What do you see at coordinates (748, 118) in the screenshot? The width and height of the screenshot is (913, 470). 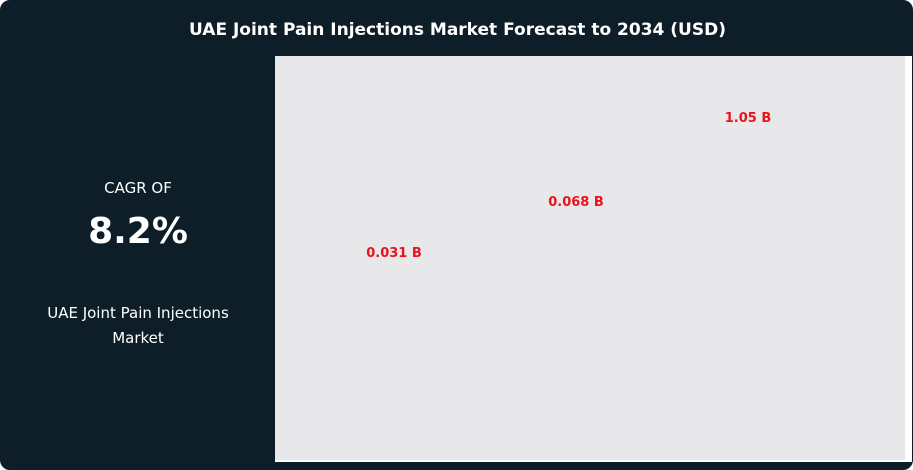 I see `data-label: 1.05 B` at bounding box center [748, 118].